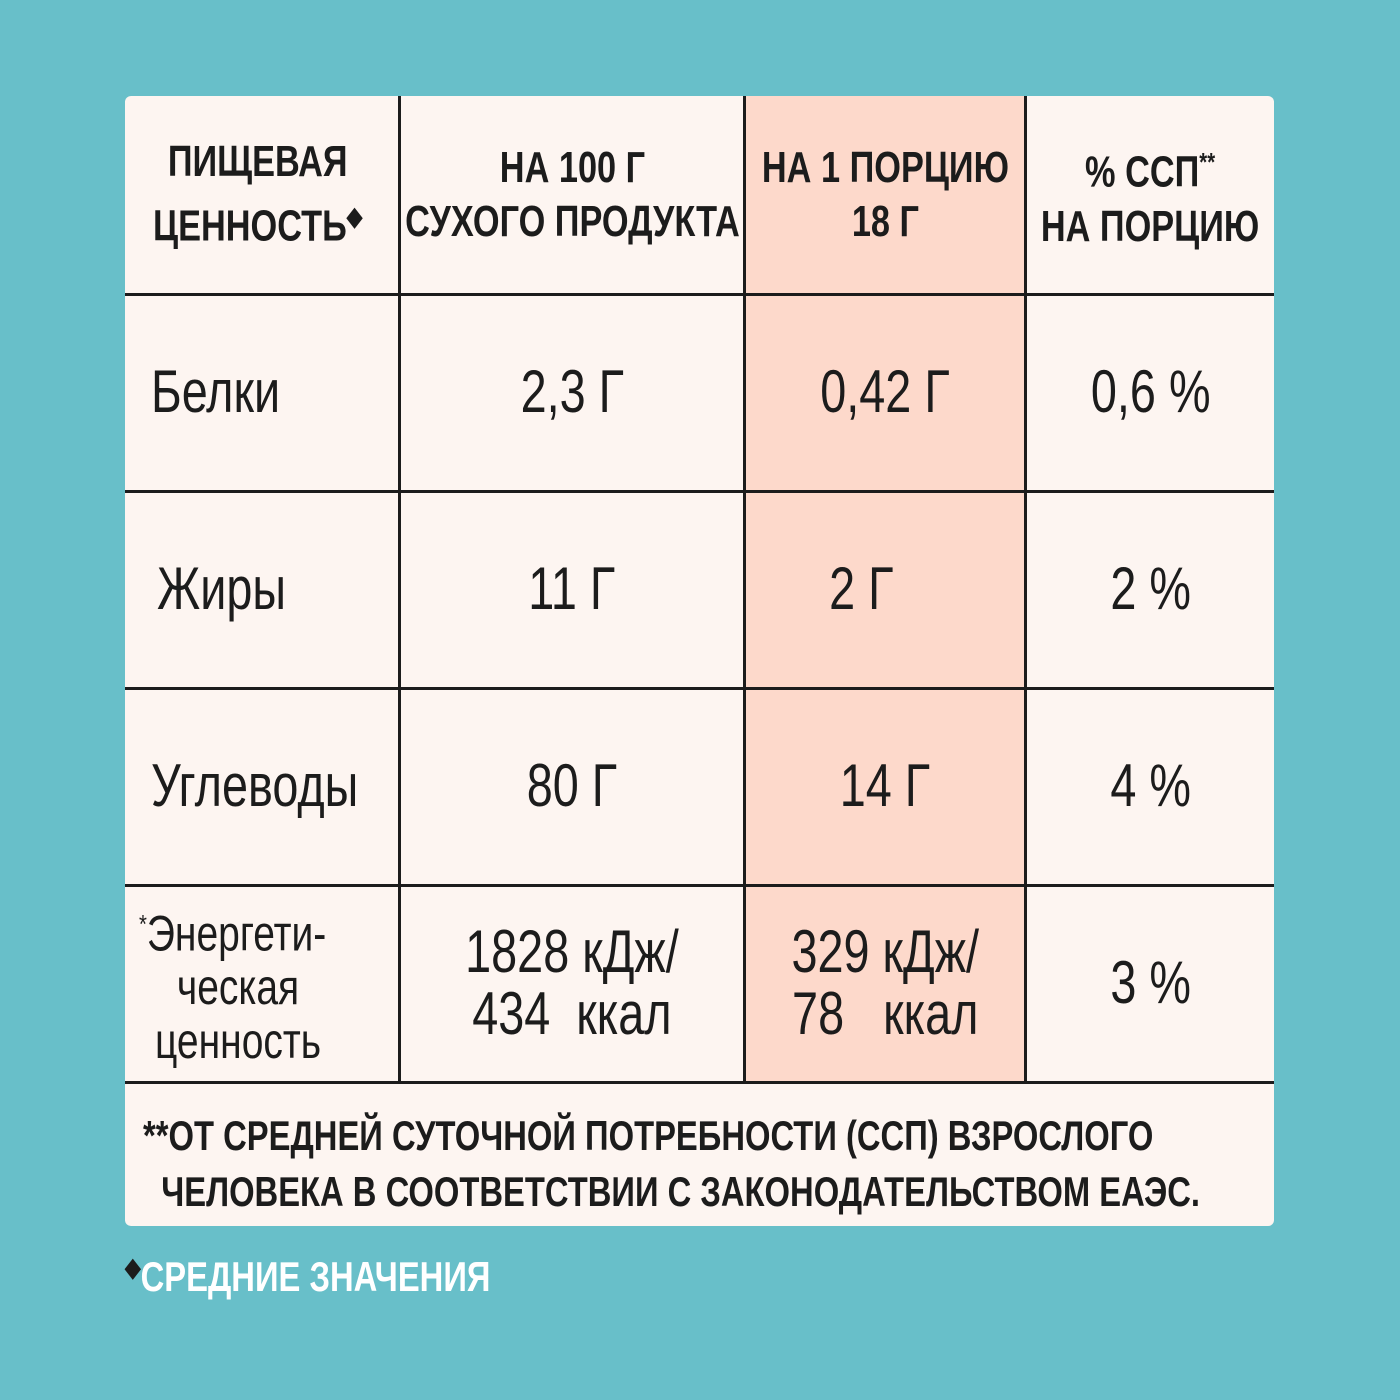 The image size is (1400, 1400). Describe the element at coordinates (250, 226) in the screenshot. I see `header-text: ЦЕННОСТЬ` at that location.